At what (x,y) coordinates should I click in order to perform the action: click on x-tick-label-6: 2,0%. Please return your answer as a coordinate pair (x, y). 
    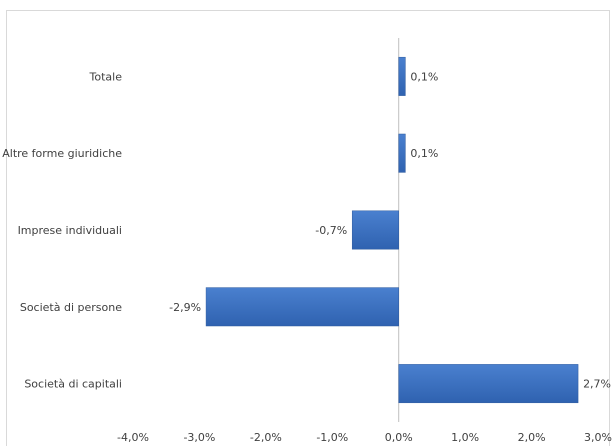
    Looking at the image, I should click on (532, 437).